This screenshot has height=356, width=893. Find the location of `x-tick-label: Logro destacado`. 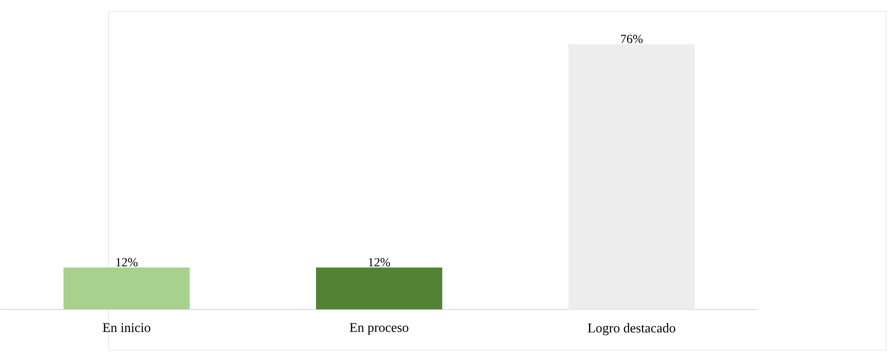

x-tick-label: Logro destacado is located at coordinates (632, 329).